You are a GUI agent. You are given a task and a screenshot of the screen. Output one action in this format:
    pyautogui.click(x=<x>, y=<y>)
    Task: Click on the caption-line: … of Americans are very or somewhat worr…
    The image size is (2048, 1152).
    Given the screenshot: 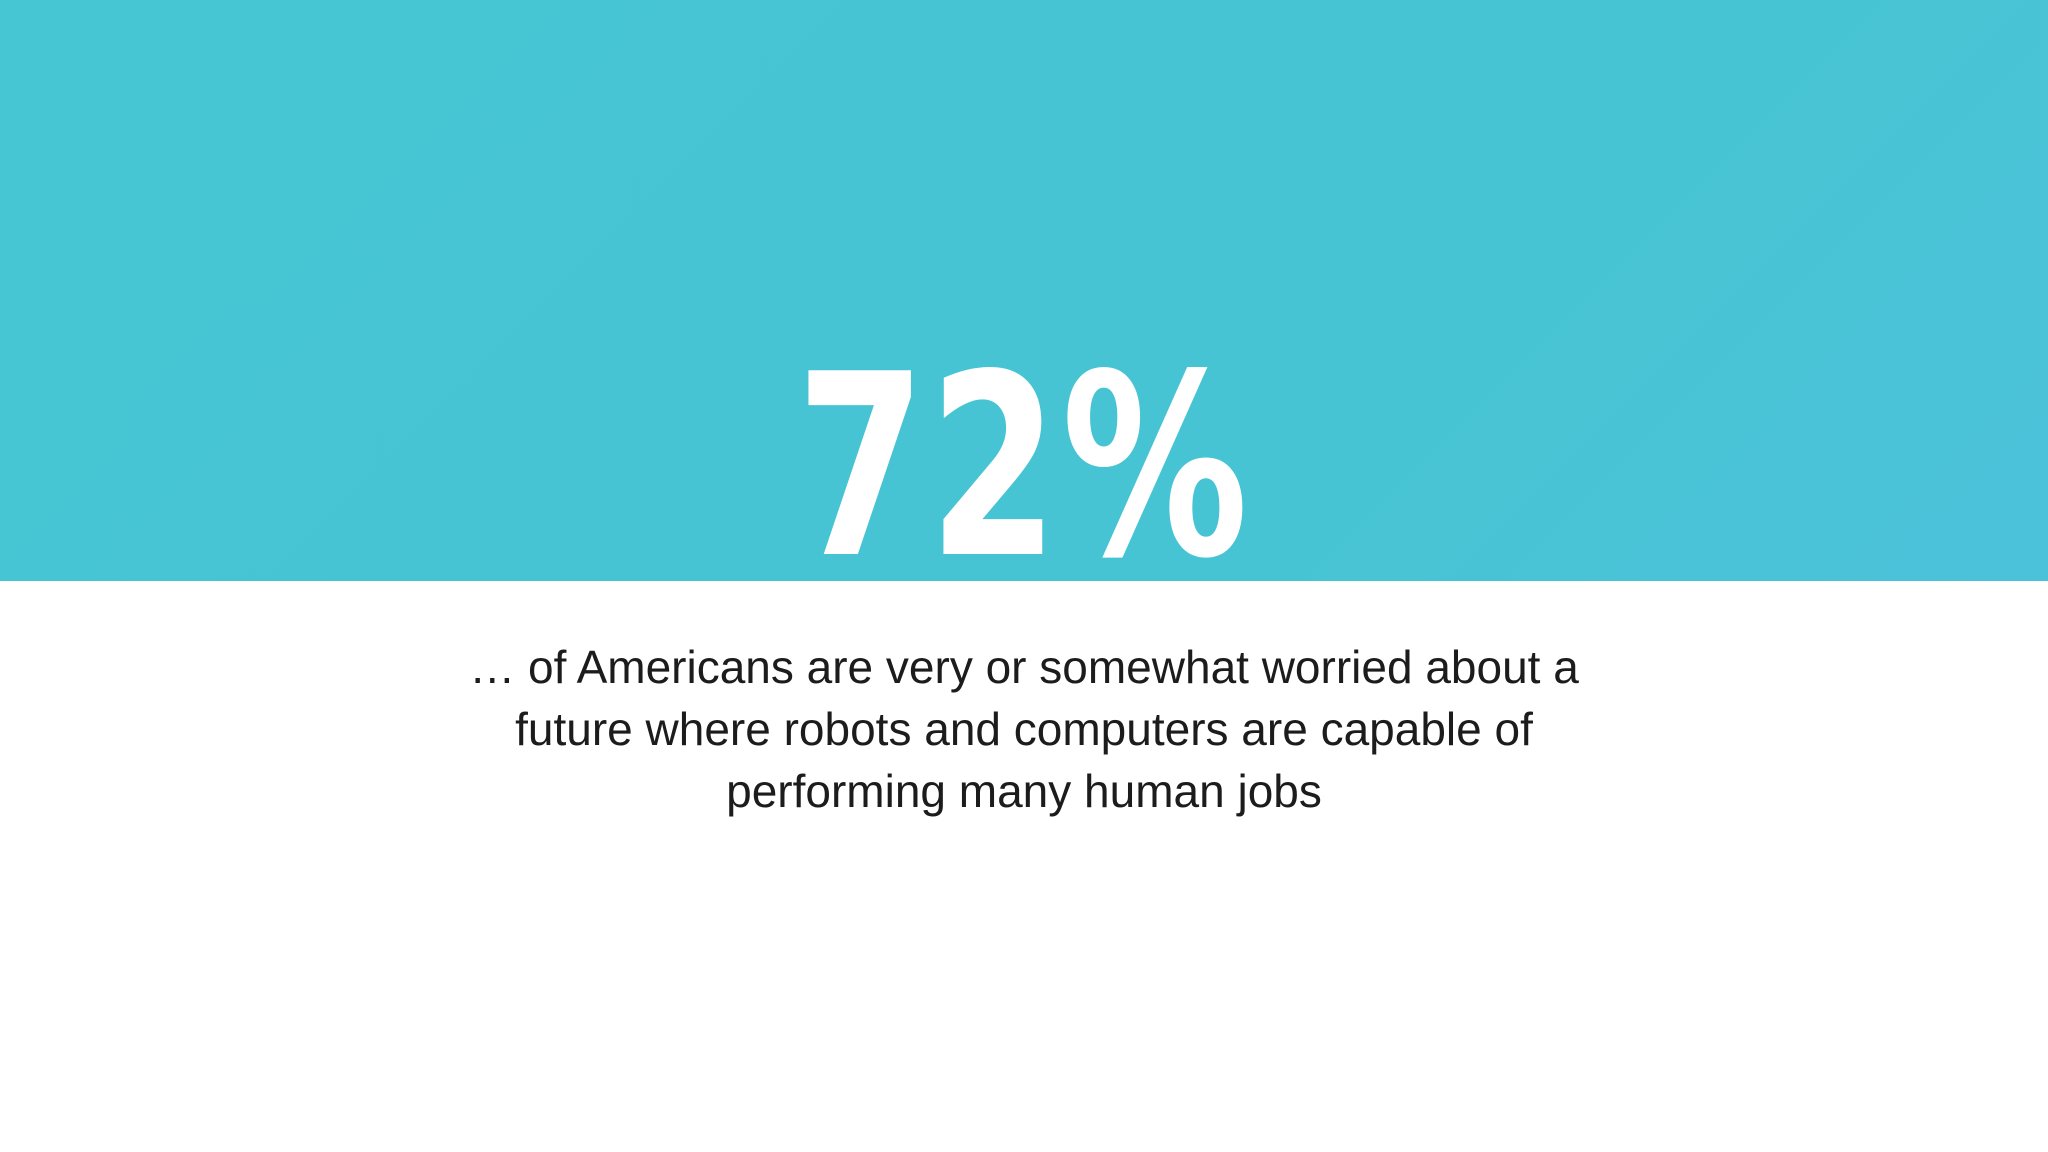 What is the action you would take?
    pyautogui.click(x=1024, y=667)
    